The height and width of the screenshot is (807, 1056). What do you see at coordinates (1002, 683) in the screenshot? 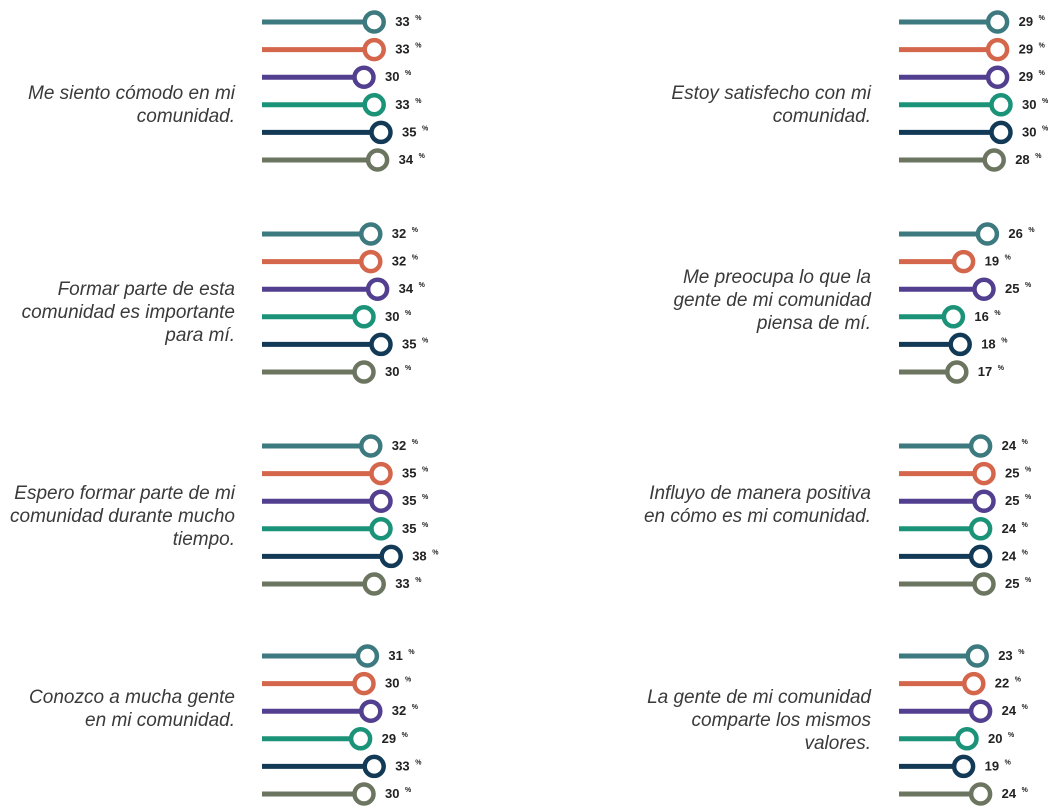
I see `value-label: 22` at bounding box center [1002, 683].